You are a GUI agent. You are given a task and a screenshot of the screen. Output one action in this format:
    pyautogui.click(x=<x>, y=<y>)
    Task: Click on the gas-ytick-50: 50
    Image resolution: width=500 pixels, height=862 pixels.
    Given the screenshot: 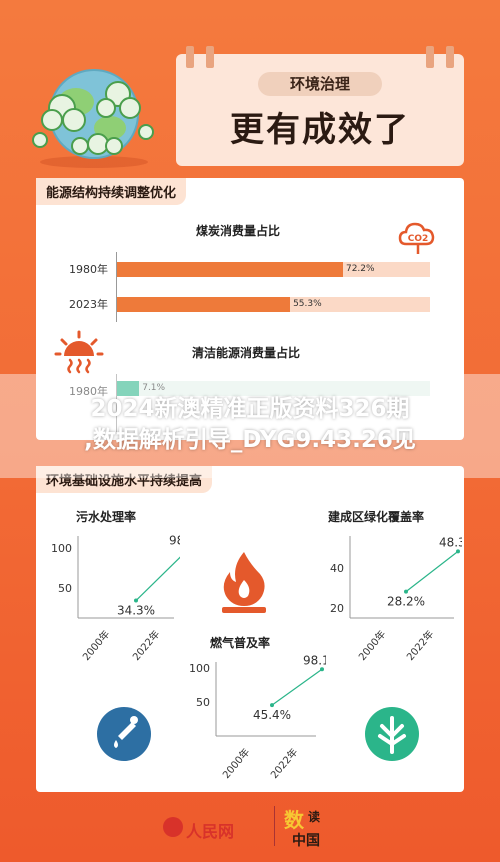 What is the action you would take?
    pyautogui.click(x=203, y=702)
    